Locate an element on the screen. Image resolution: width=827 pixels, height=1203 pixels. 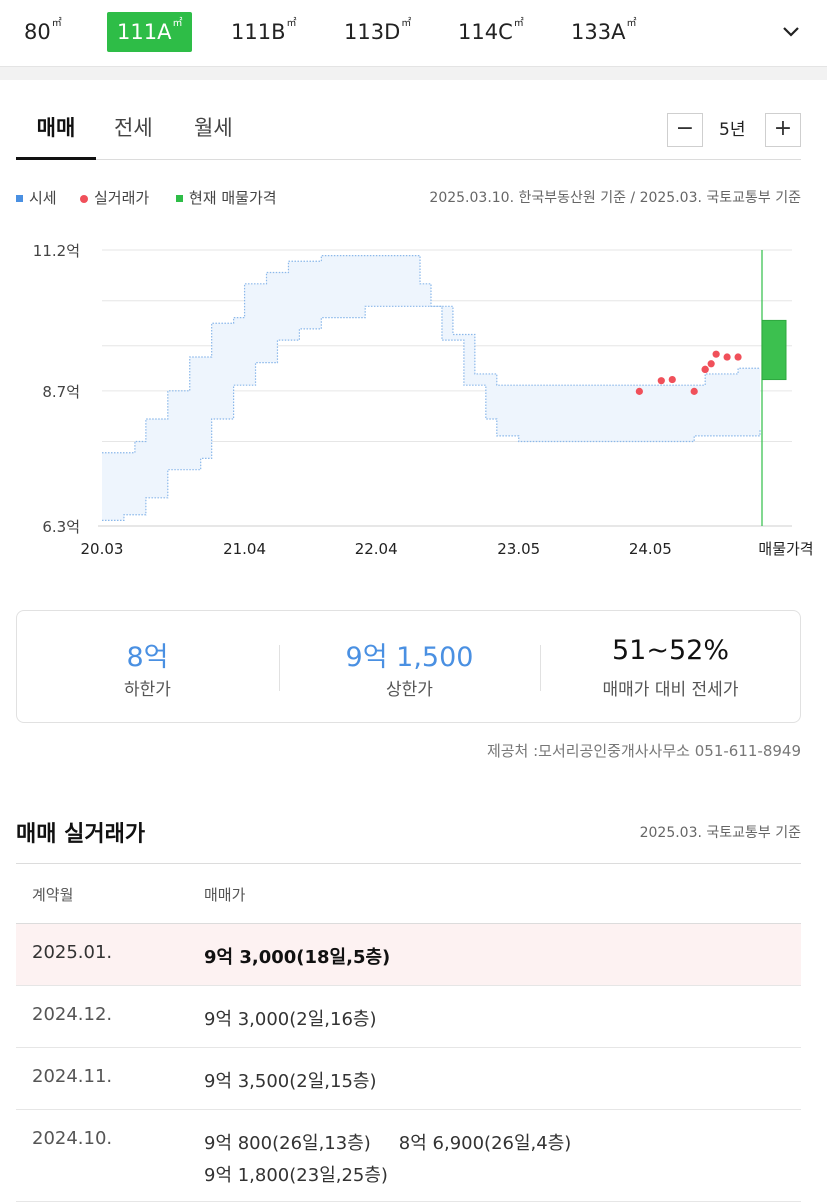
tab-label: 매매 is located at coordinates (56, 128).